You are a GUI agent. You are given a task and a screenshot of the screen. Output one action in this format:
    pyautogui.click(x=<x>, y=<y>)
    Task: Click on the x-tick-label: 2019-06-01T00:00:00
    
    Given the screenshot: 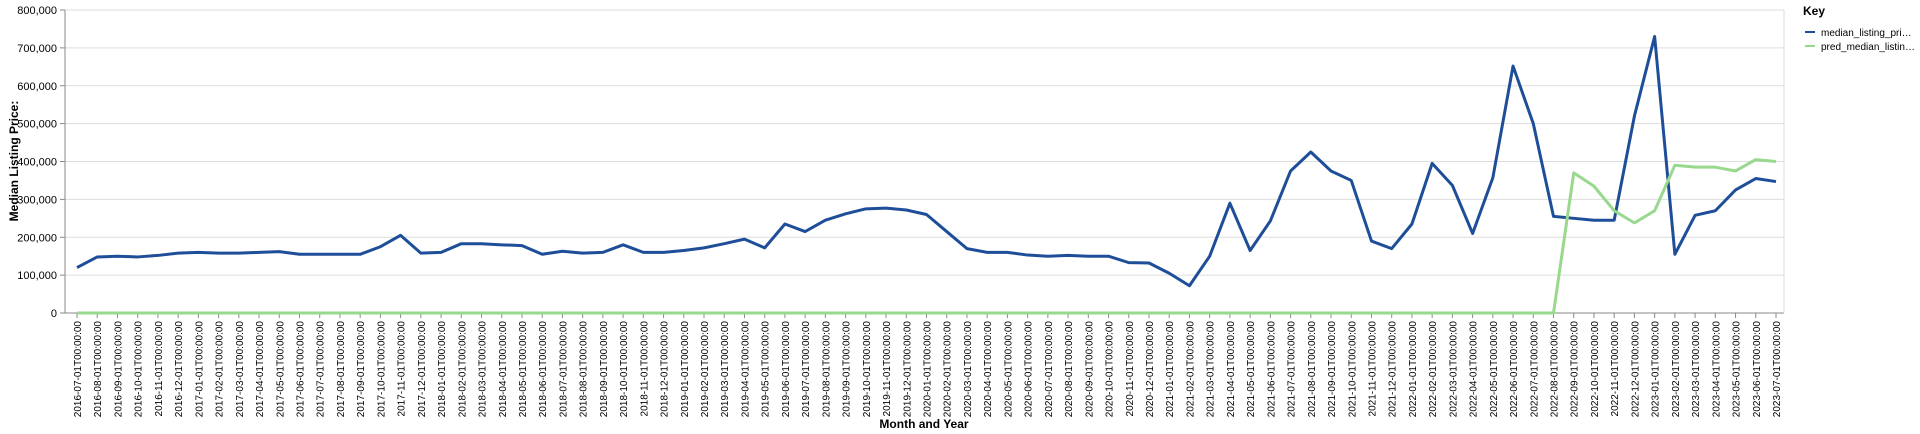 What is the action you would take?
    pyautogui.click(x=786, y=369)
    